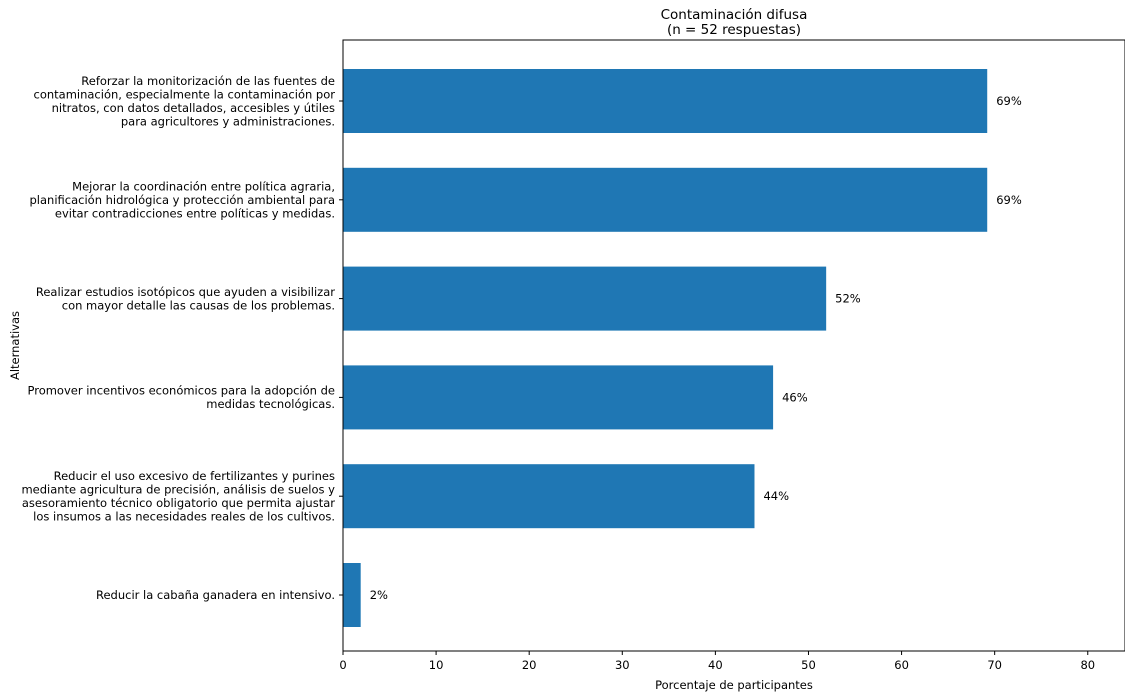 The image size is (1125, 700). I want to click on x-tick-label-40: 40, so click(715, 665).